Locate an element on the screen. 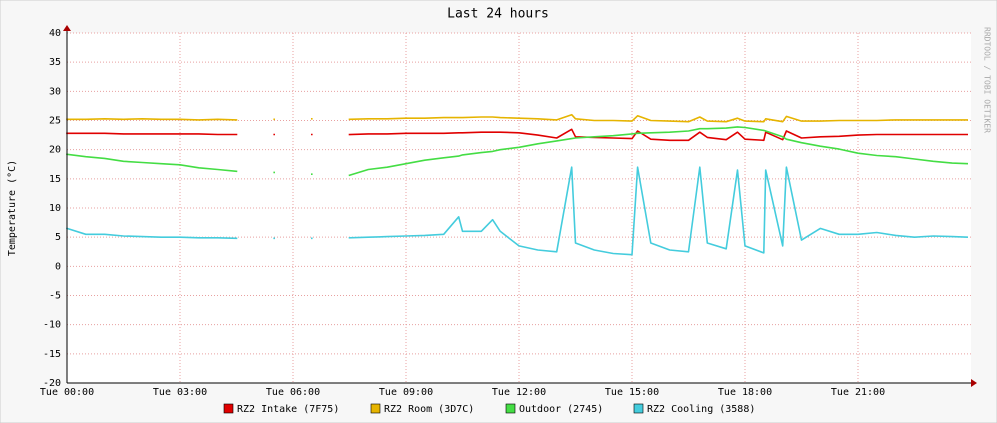  x-tick-label: Tue 15:00 is located at coordinates (632, 392).